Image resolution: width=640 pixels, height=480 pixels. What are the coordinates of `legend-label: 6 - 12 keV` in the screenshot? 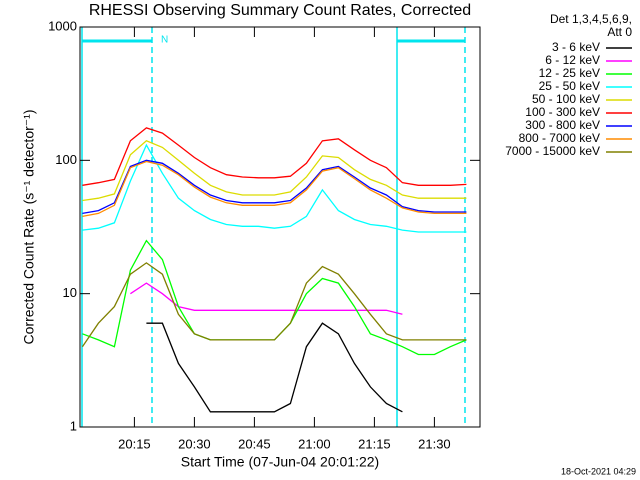 It's located at (572, 60).